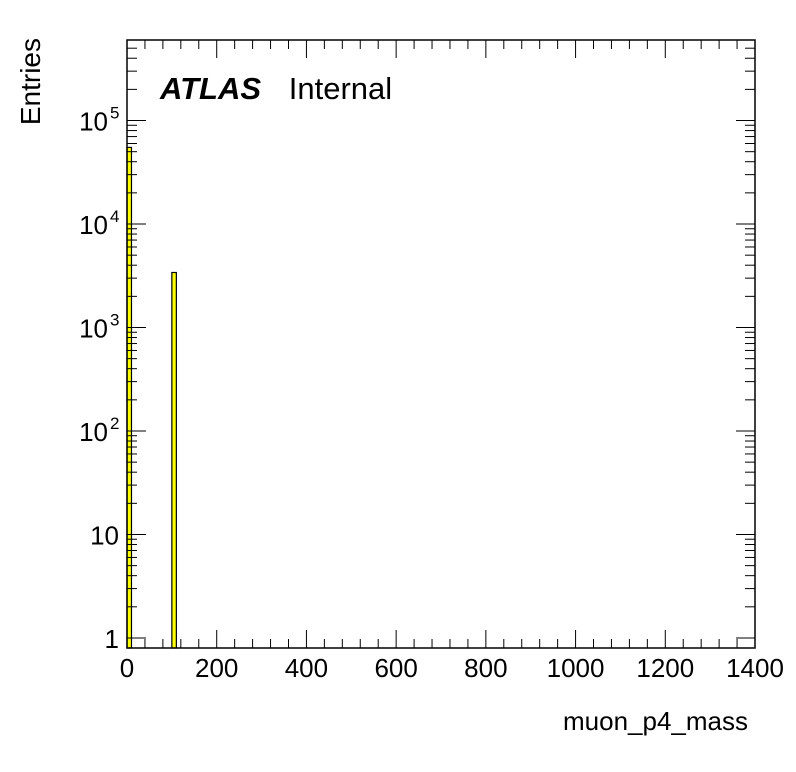 The image size is (796, 772). Describe the element at coordinates (576, 668) in the screenshot. I see `x-tick-label: 1000` at that location.